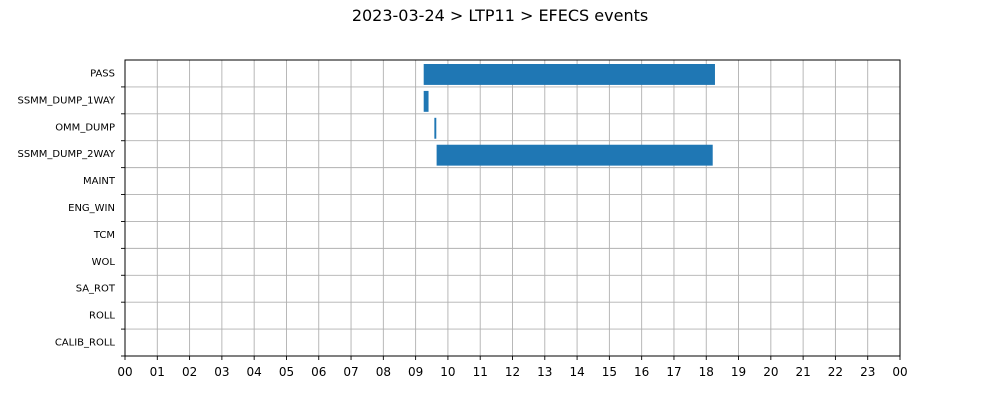 Image resolution: width=1000 pixels, height=400 pixels. I want to click on x-tick-label: 20, so click(770, 372).